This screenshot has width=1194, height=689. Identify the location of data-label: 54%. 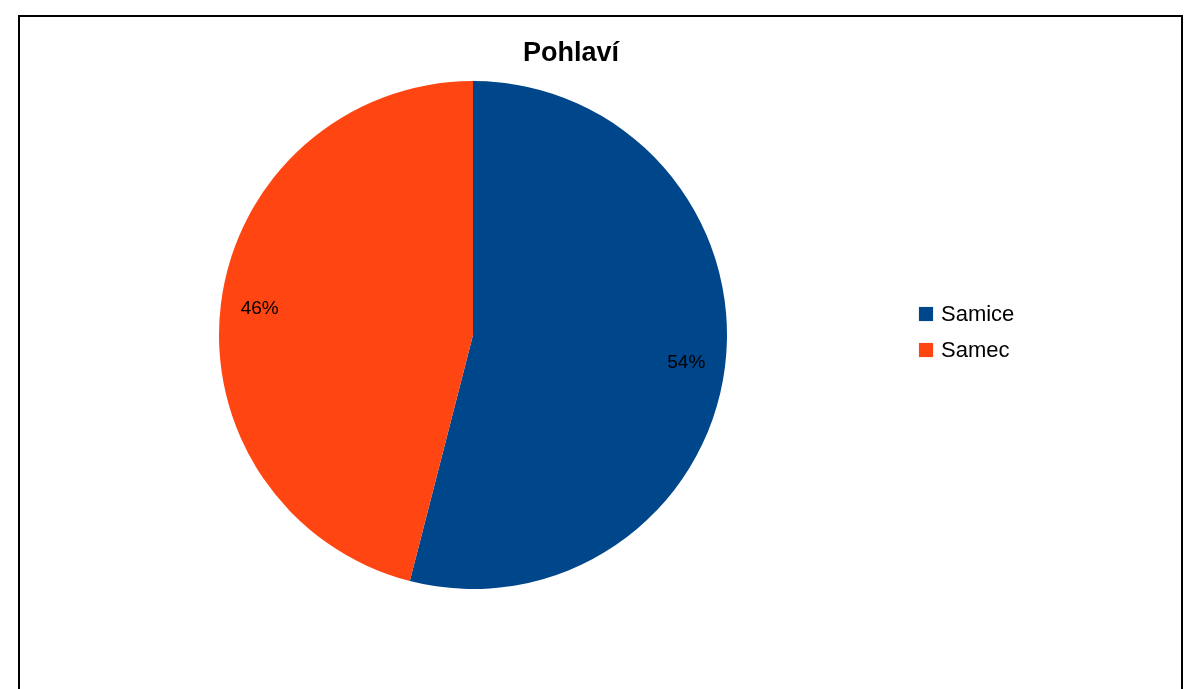
(686, 361).